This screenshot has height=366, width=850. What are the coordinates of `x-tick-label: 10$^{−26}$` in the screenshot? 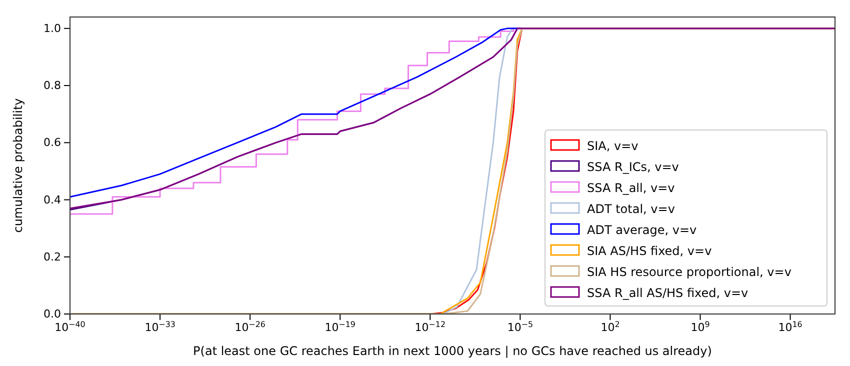 It's located at (250, 326).